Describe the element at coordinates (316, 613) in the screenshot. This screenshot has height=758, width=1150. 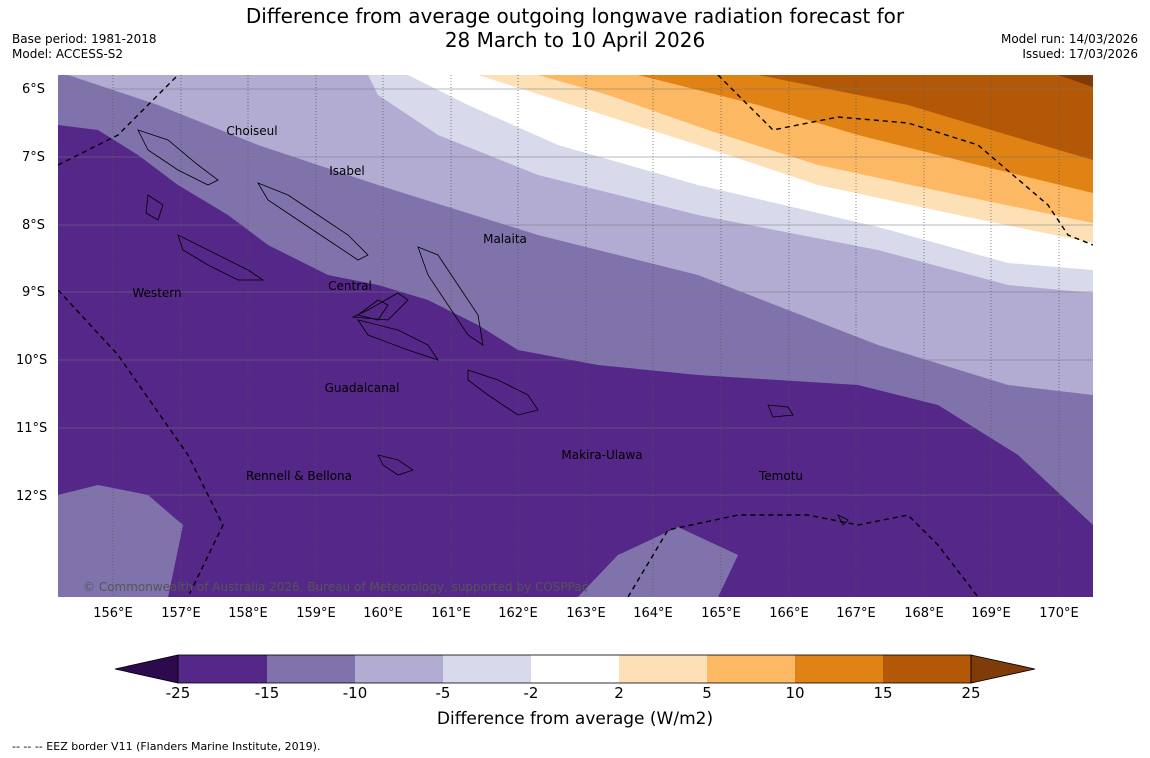
I see `lon-label-159e: 159°E` at that location.